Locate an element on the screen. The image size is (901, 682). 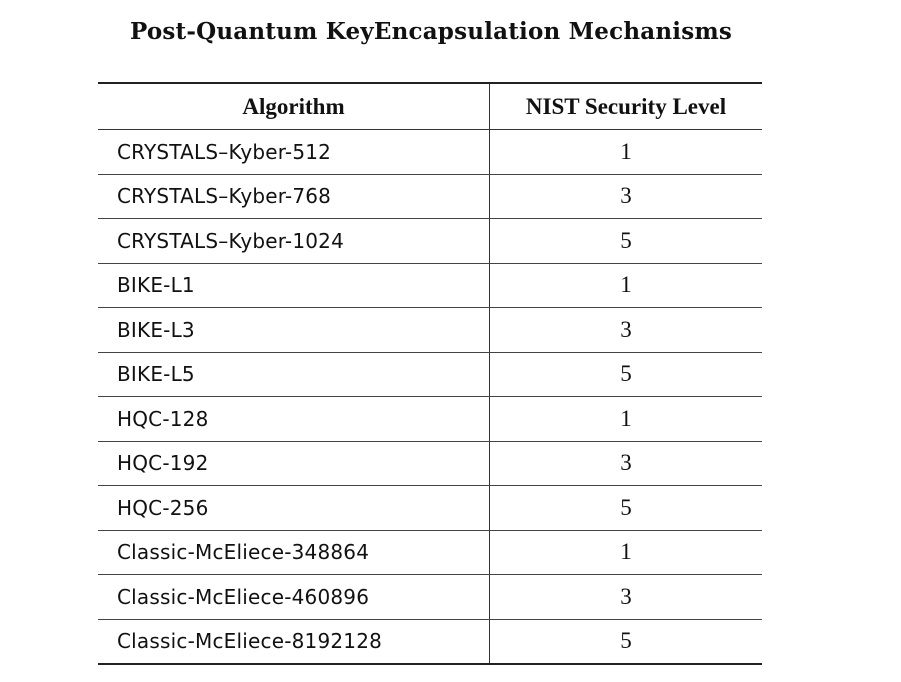
table-row: Classic-McEliece-8192128 5 is located at coordinates (430, 642).